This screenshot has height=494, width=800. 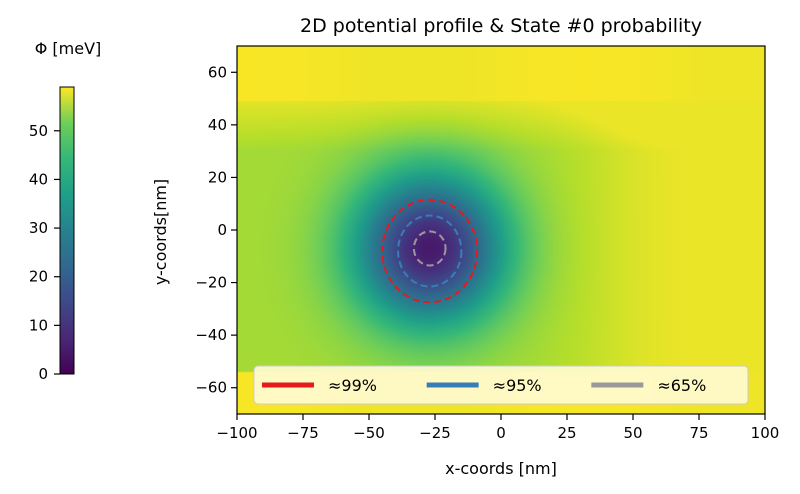 What do you see at coordinates (160, 232) in the screenshot?
I see `y-axis-label: y-coords[nm]` at bounding box center [160, 232].